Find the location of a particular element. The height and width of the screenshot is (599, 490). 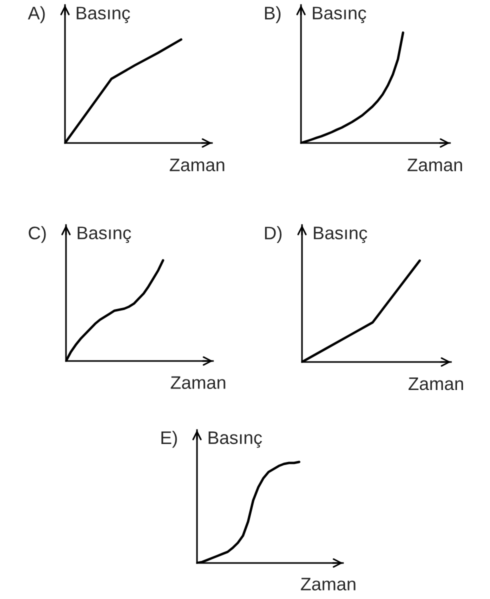

chart-title: C) is located at coordinates (37, 234).